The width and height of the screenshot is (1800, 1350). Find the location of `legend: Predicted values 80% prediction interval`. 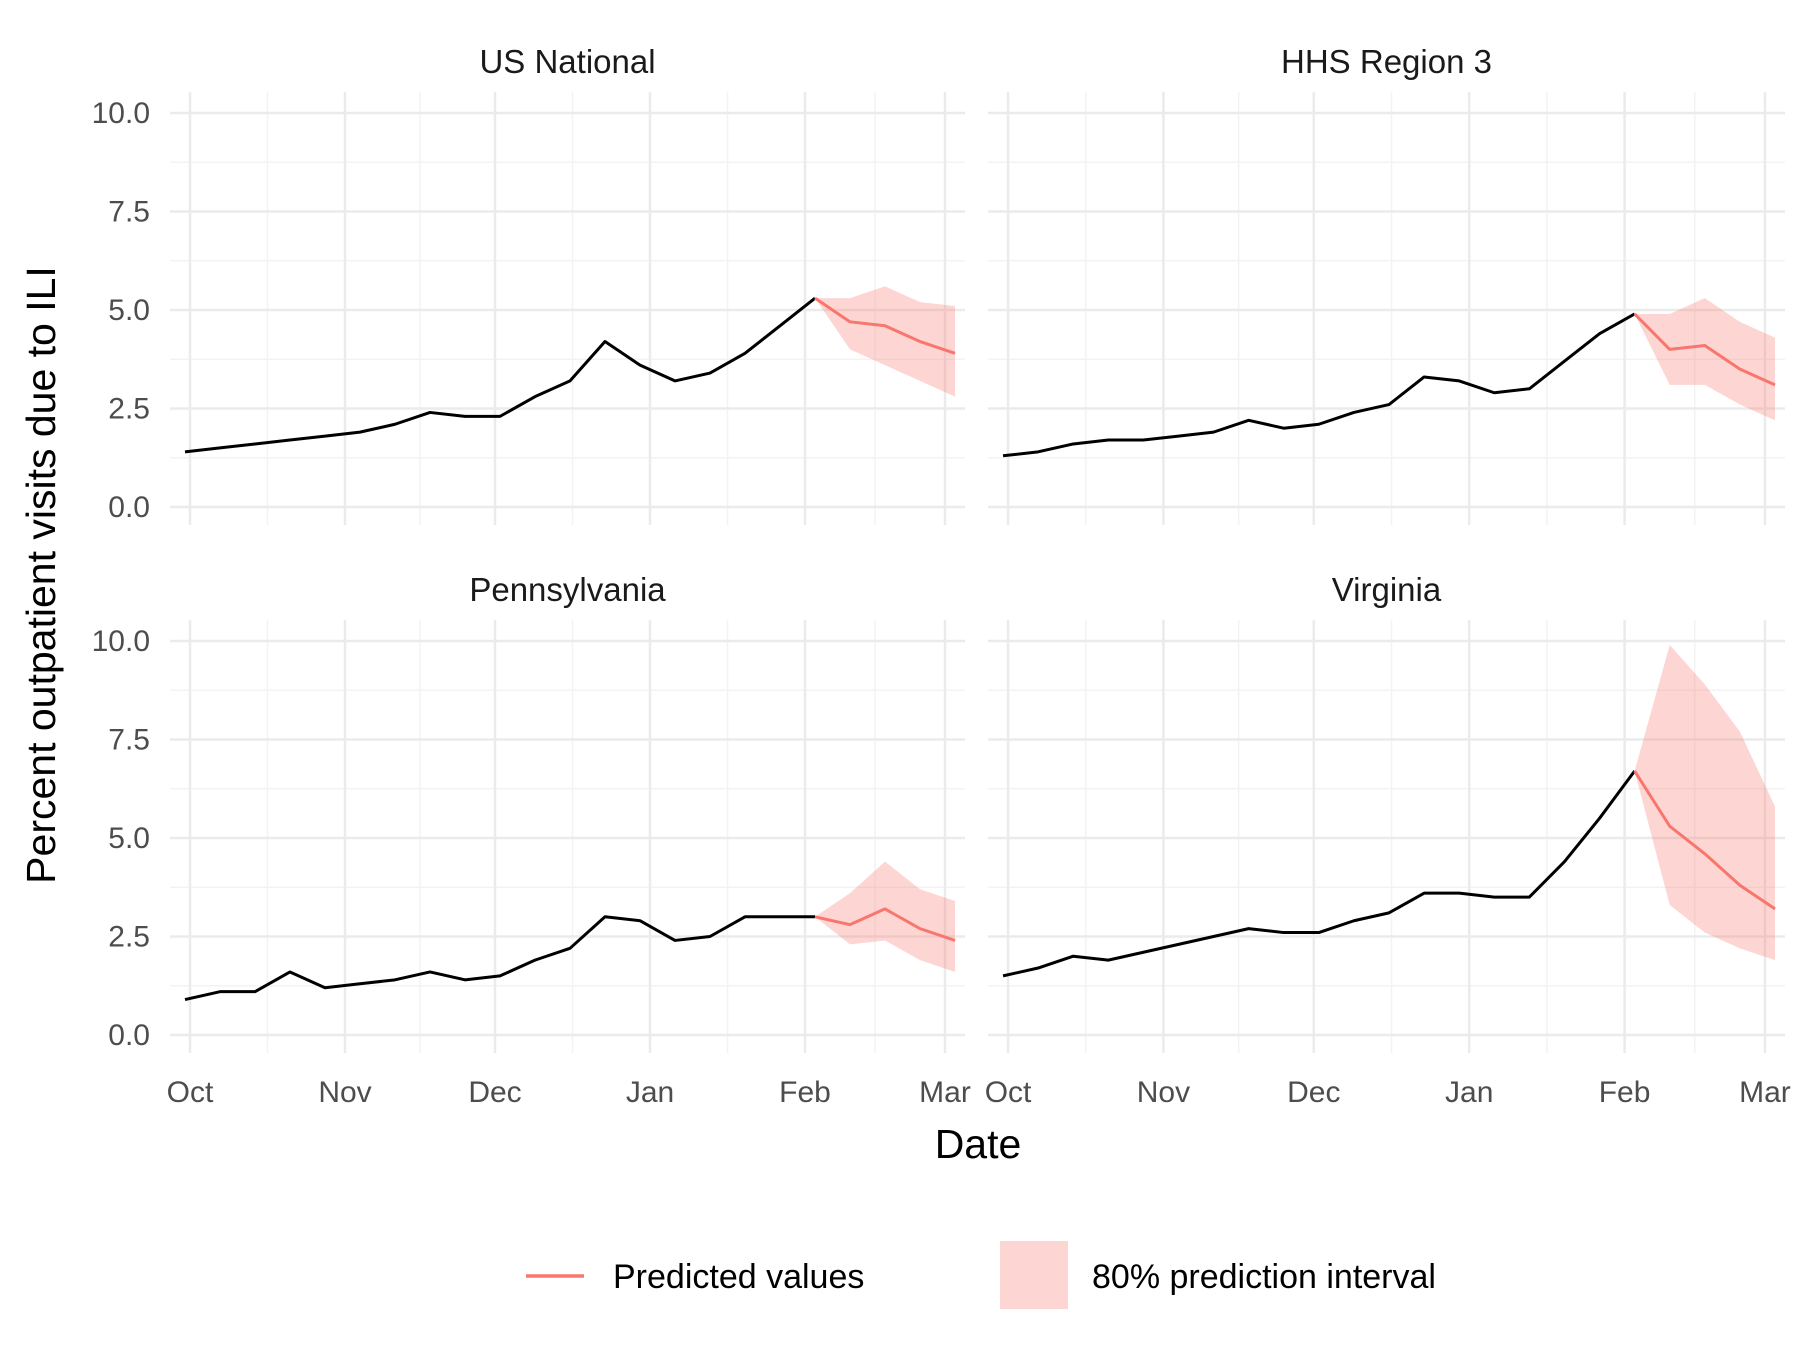

legend: Predicted values 80% prediction interval is located at coordinates (981, 1275).